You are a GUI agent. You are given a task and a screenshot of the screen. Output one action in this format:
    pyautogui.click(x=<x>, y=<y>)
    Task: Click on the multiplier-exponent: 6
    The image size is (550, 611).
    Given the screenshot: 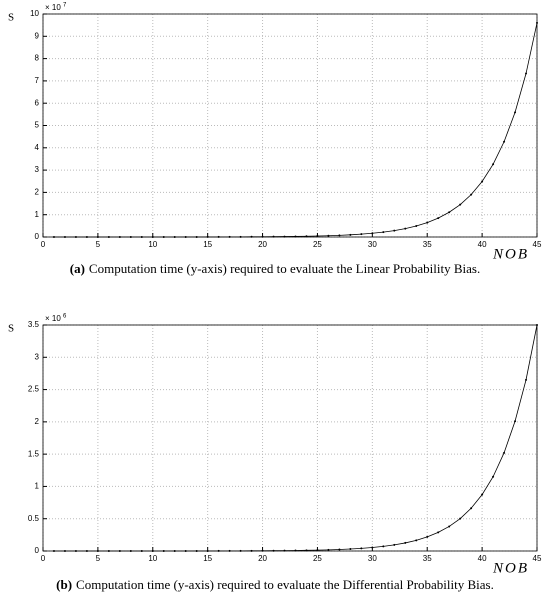 What is the action you would take?
    pyautogui.click(x=65, y=317)
    